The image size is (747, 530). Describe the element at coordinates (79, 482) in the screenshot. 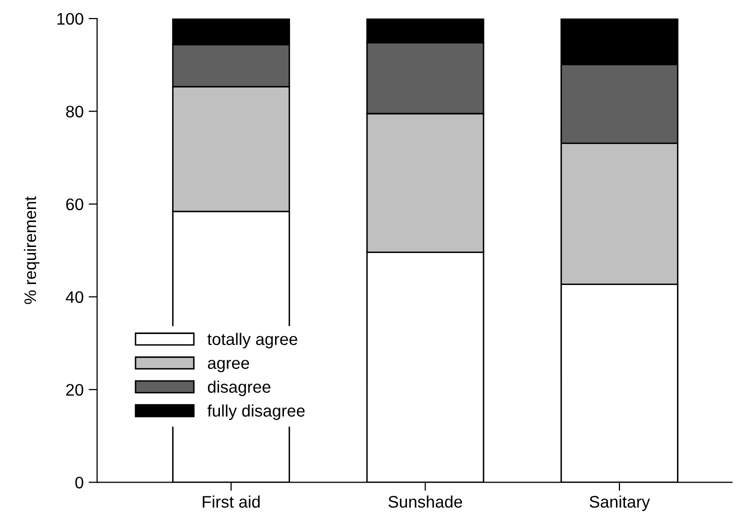

I see `y-tick-label: 0` at that location.